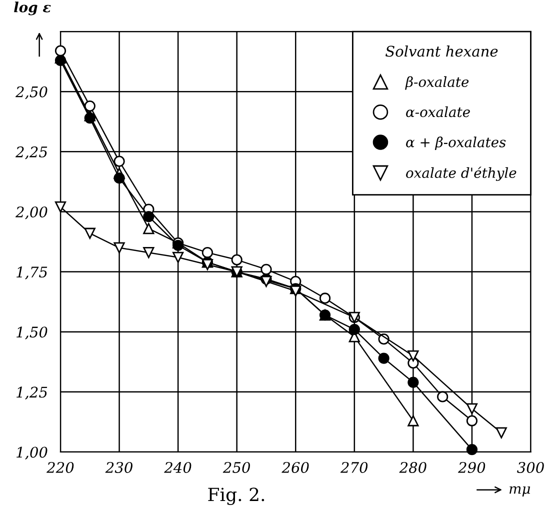 Image resolution: width=550 pixels, height=509 pixels. Describe the element at coordinates (178, 468) in the screenshot. I see `x-tick-label: 240` at that location.